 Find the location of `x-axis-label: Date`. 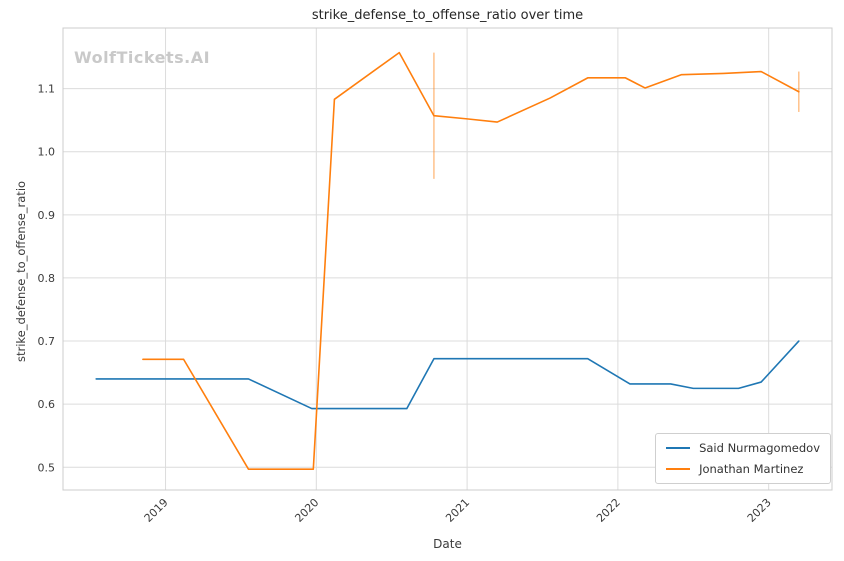

x-axis-label: Date is located at coordinates (447, 544).